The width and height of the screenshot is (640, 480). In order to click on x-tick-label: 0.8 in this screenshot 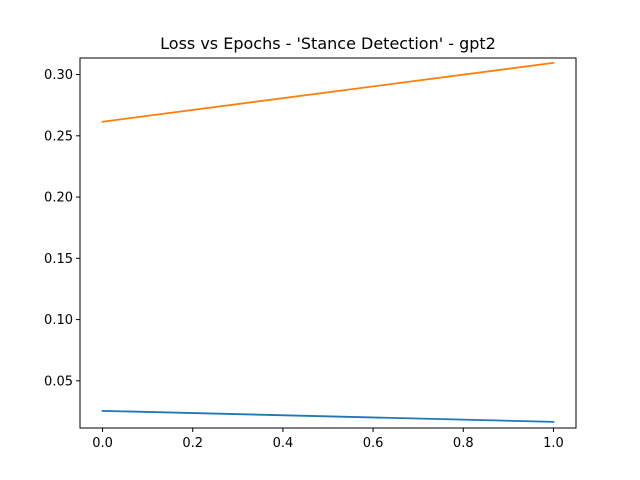, I will do `click(463, 443)`.